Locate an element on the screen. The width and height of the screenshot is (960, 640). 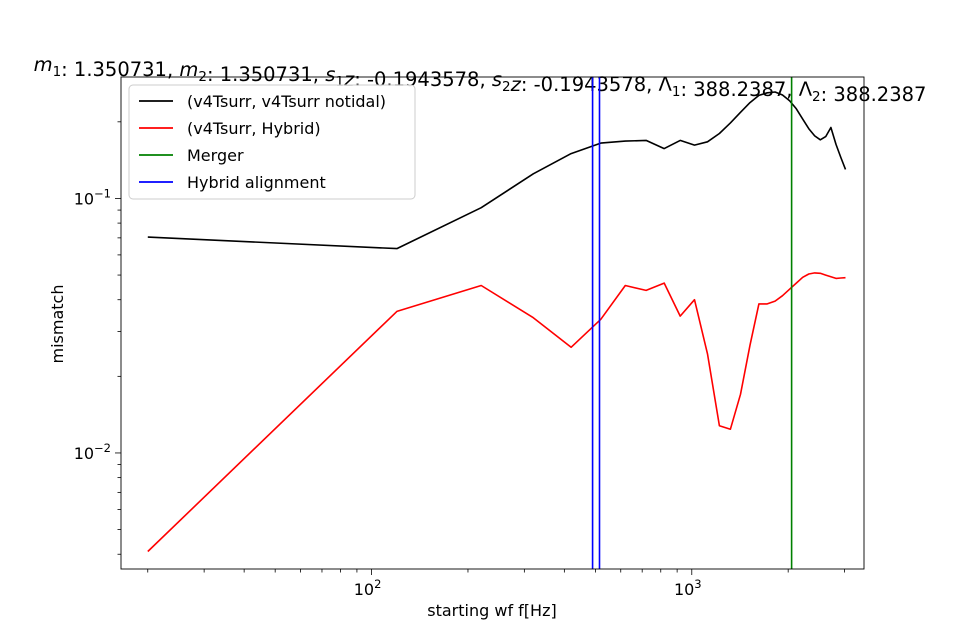
legend-label: Merger is located at coordinates (215, 155).